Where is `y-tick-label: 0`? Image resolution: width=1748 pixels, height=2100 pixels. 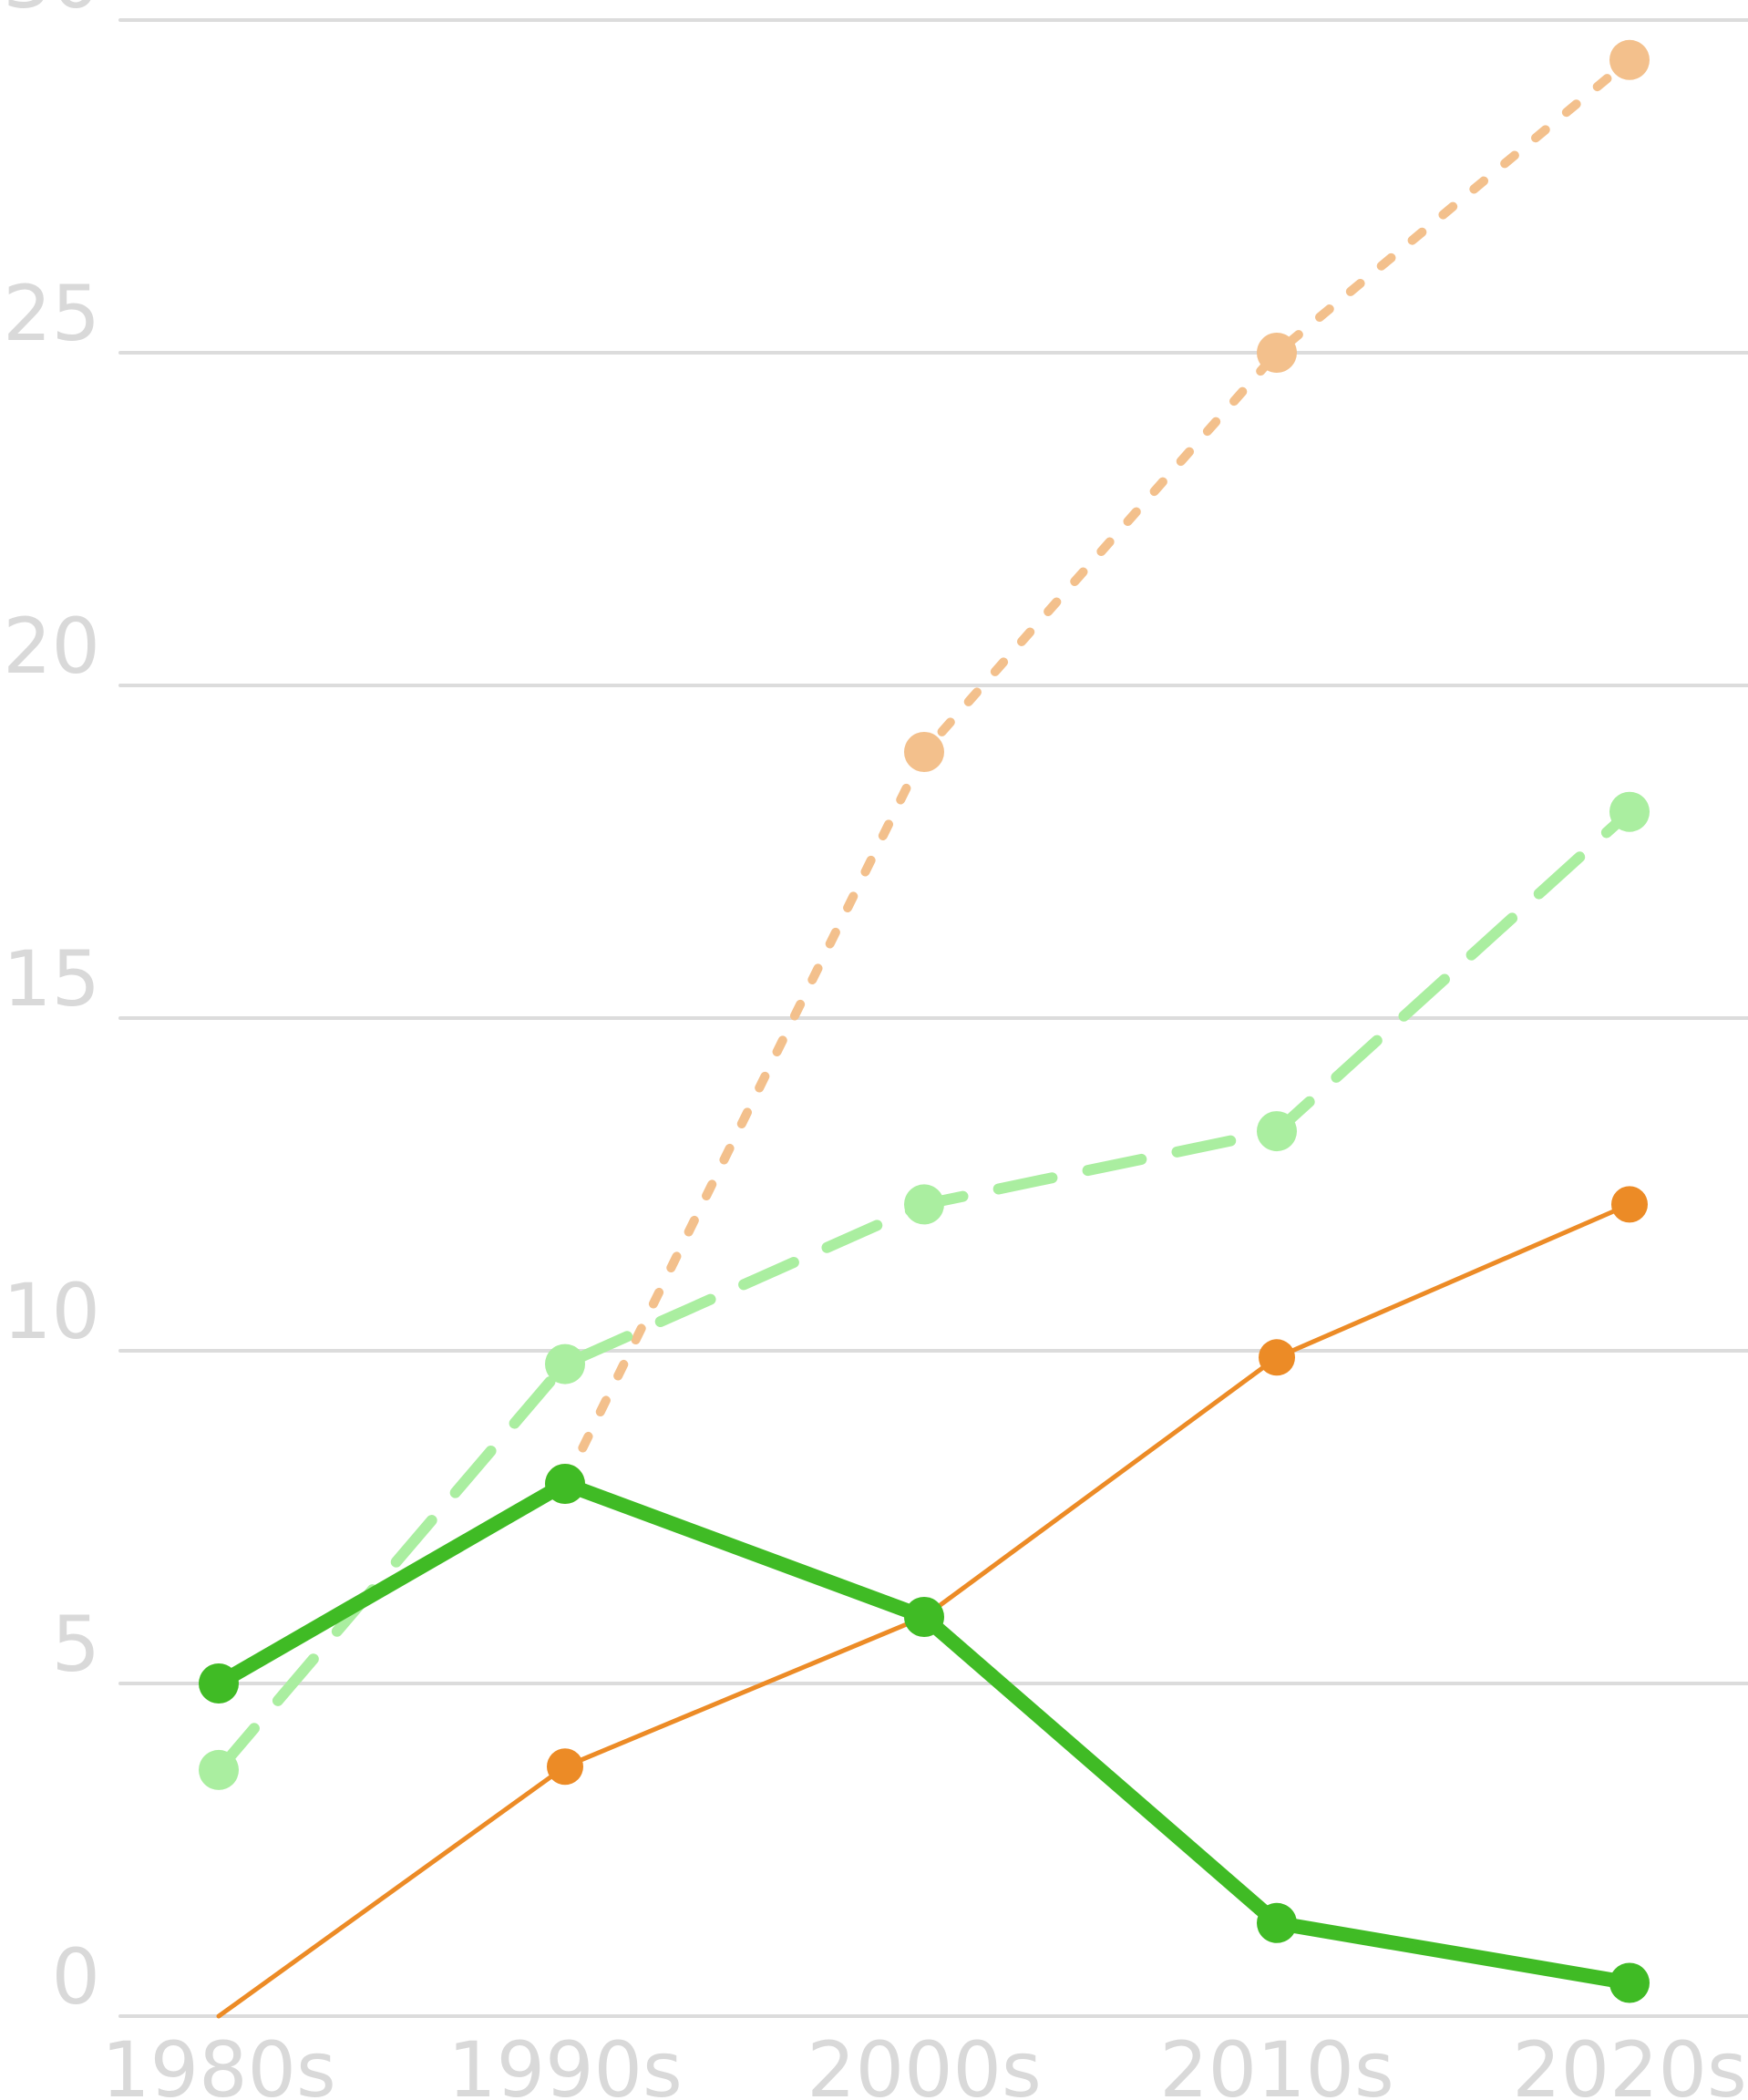 y-tick-label: 0 is located at coordinates (76, 1977).